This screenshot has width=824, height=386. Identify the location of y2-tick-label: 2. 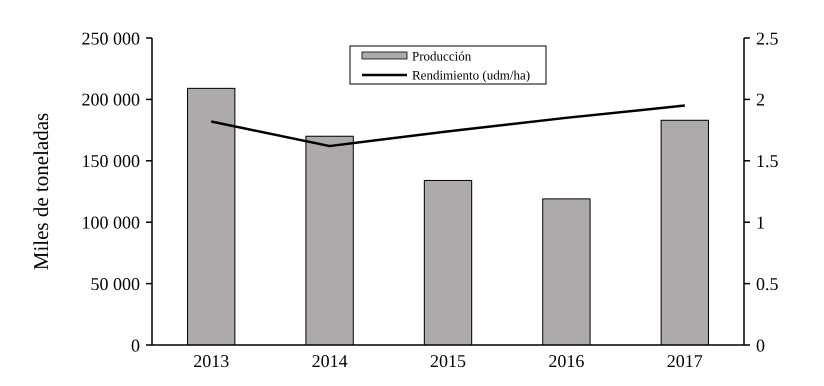
(760, 100).